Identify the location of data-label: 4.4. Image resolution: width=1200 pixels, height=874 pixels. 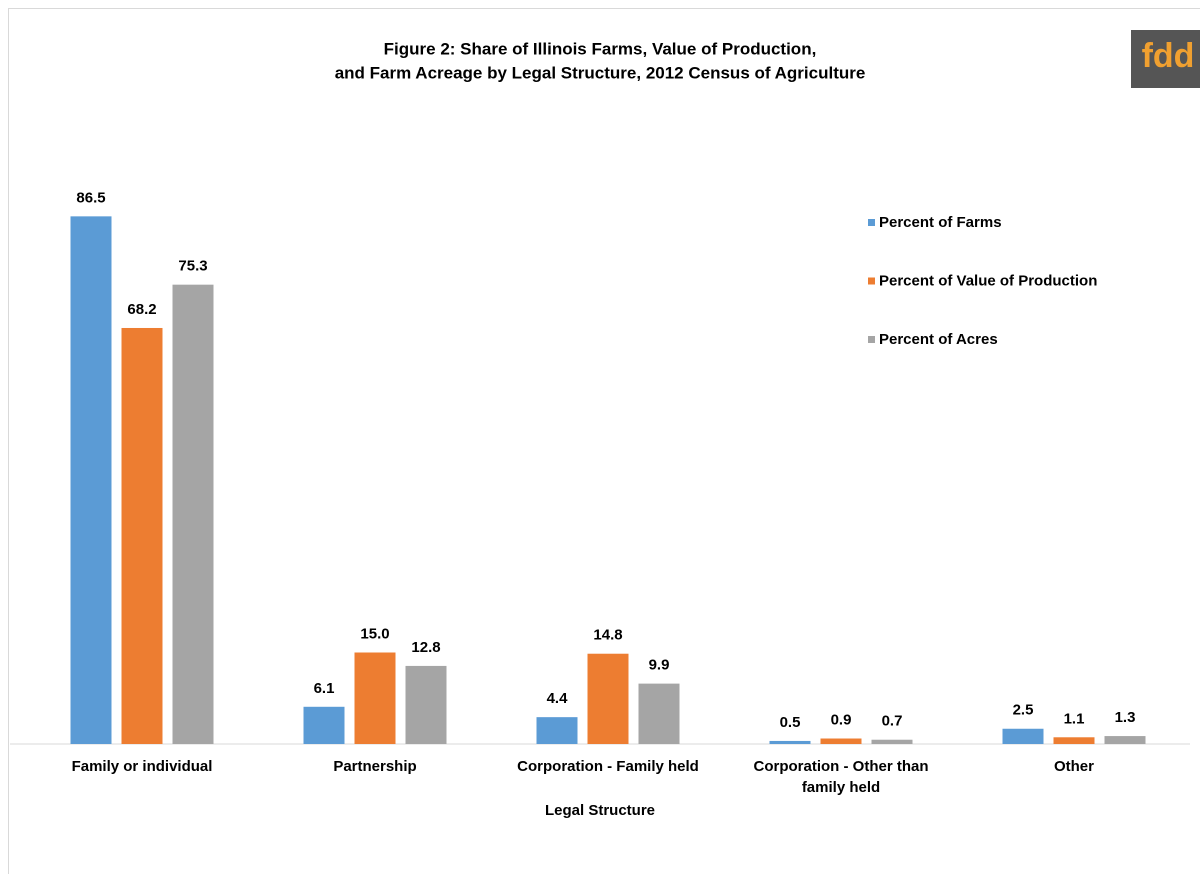
(558, 698).